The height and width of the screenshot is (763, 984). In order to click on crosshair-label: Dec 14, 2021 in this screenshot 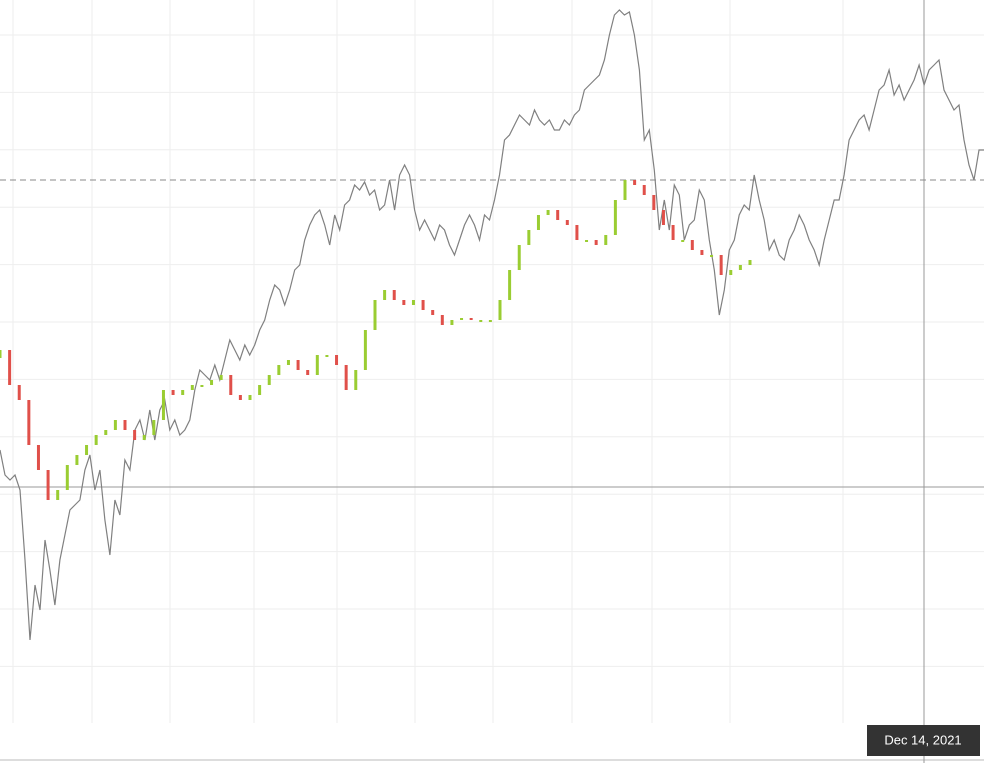, I will do `click(922, 739)`.